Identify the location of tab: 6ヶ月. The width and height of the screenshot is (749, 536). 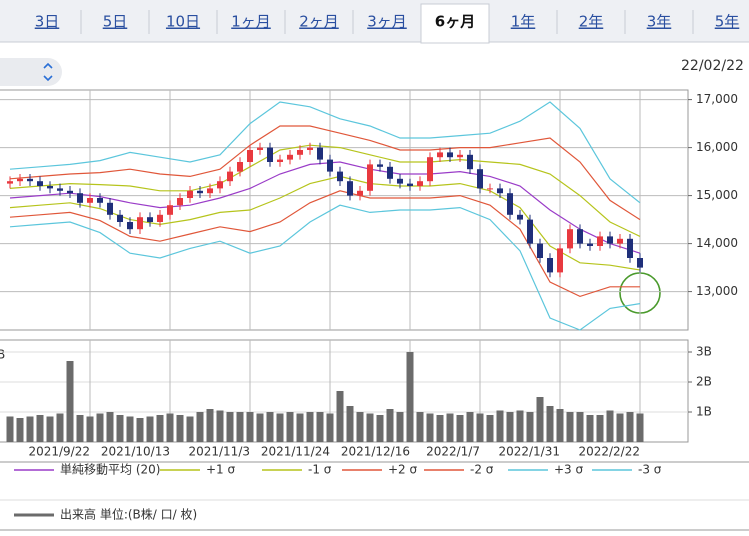
(455, 22).